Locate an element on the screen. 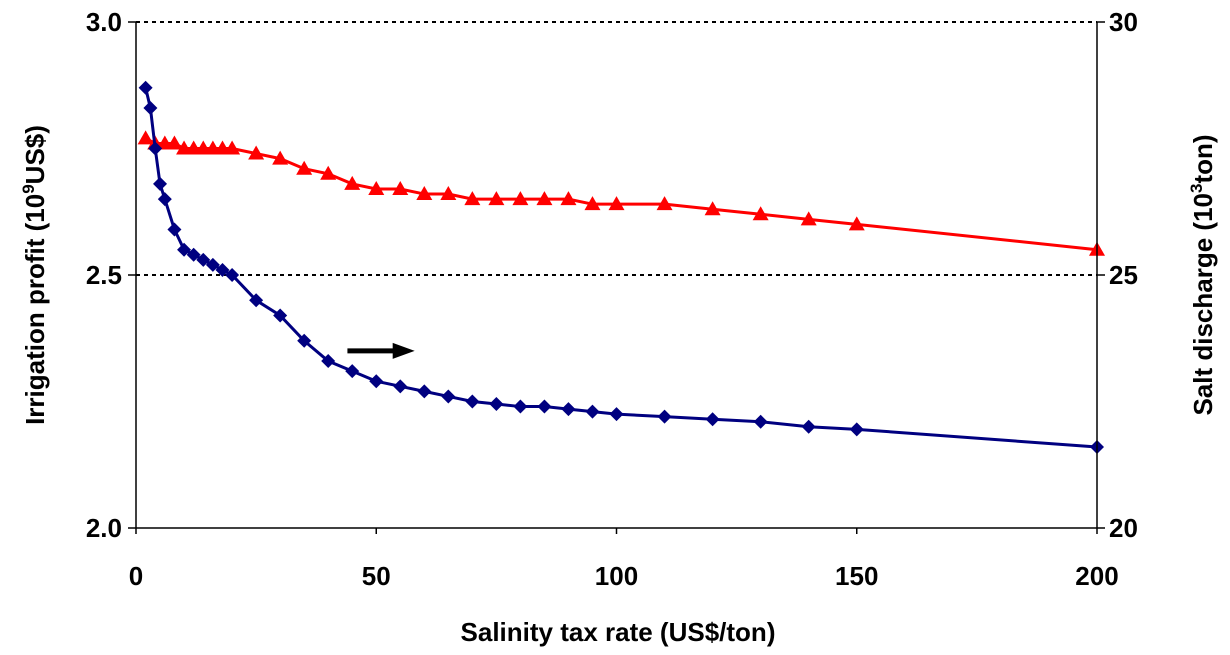  y-left-title-exp: 9 is located at coordinates (28, 188).